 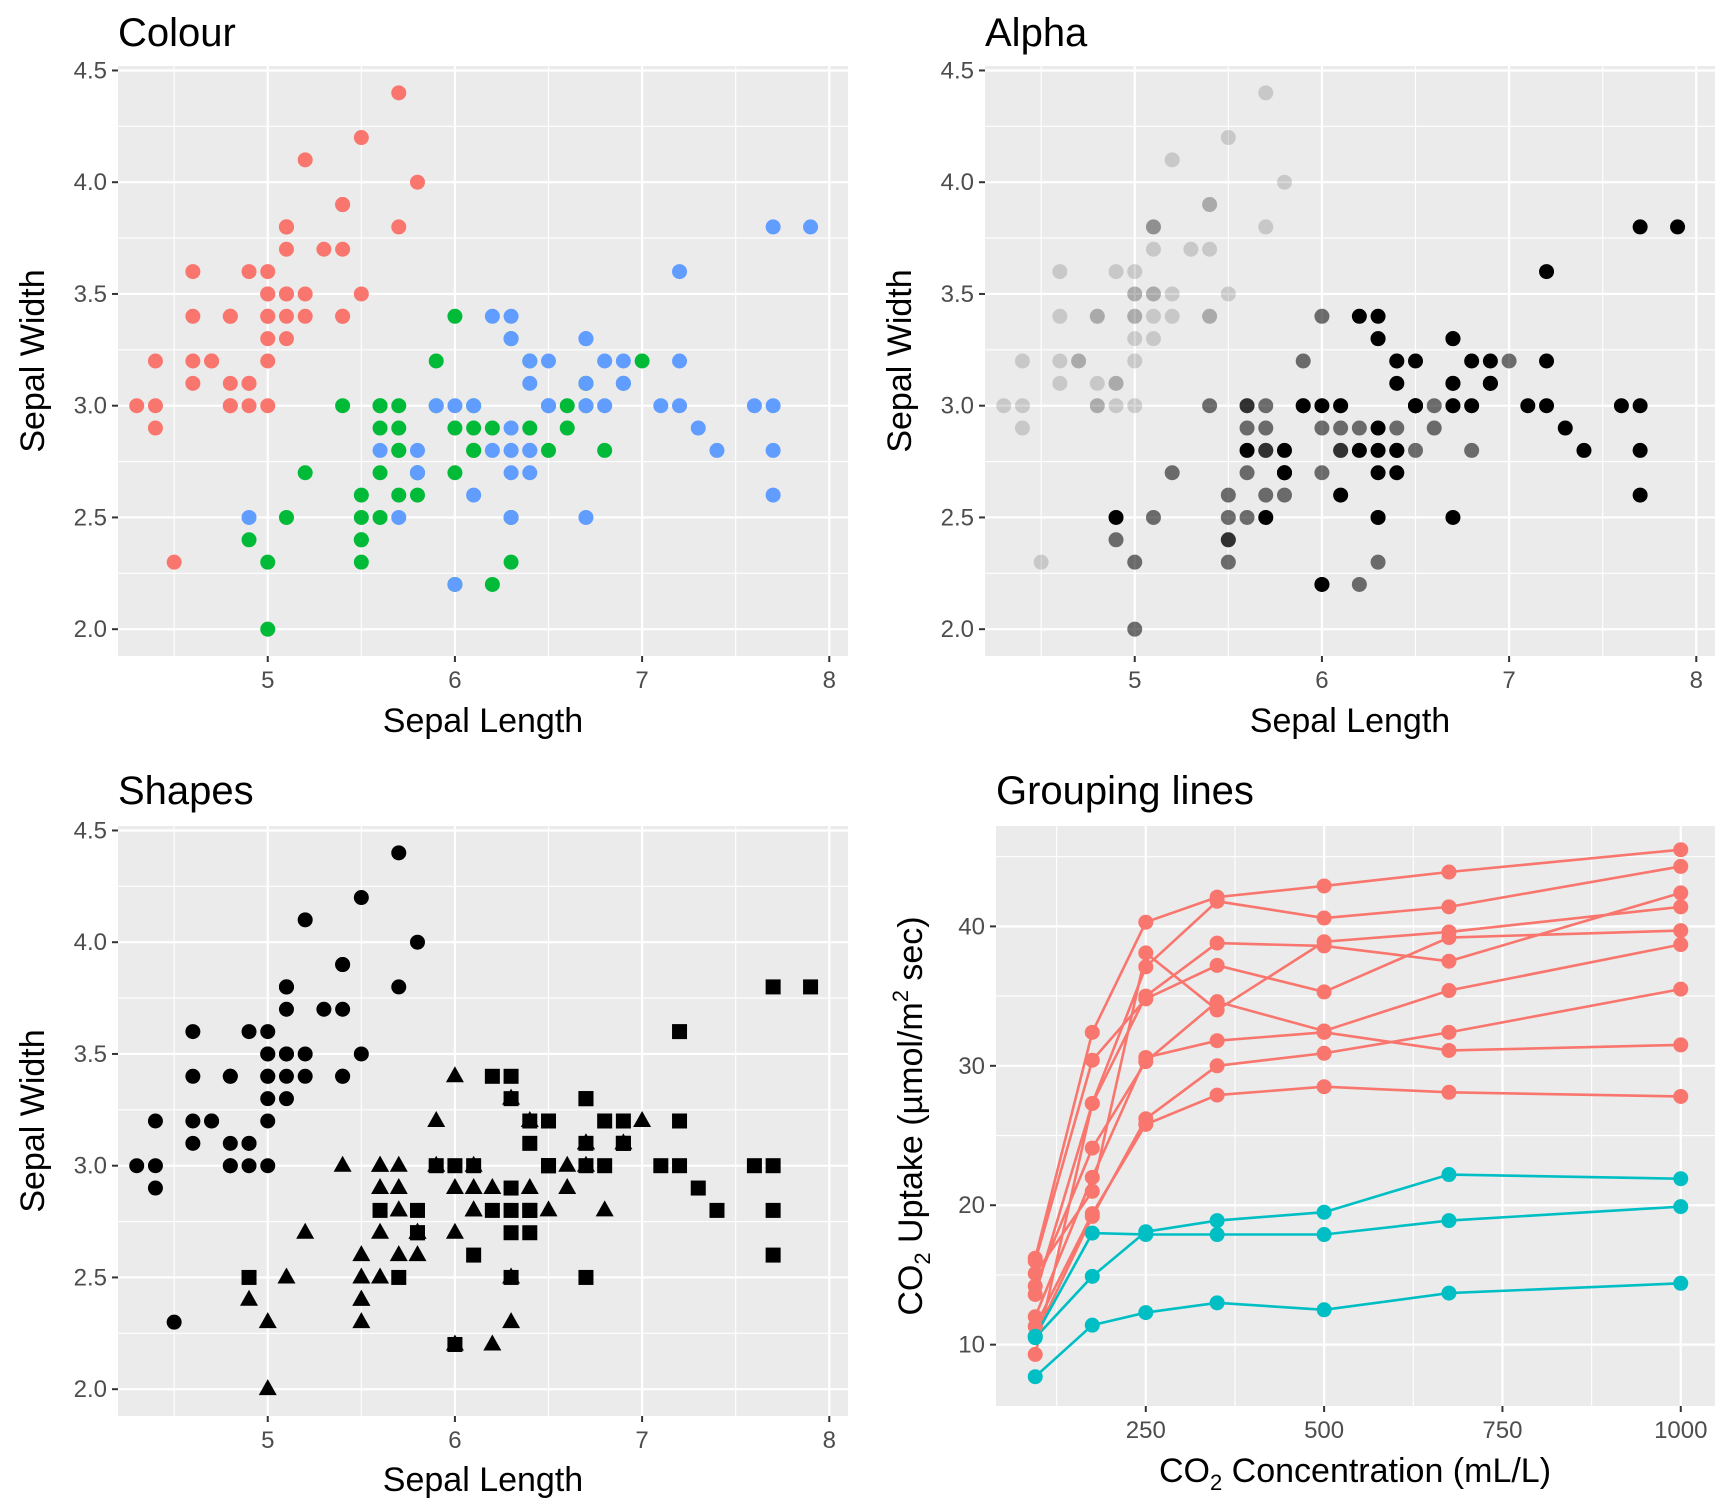 I want to click on y-tick-label: 2.0, so click(x=90, y=1389).